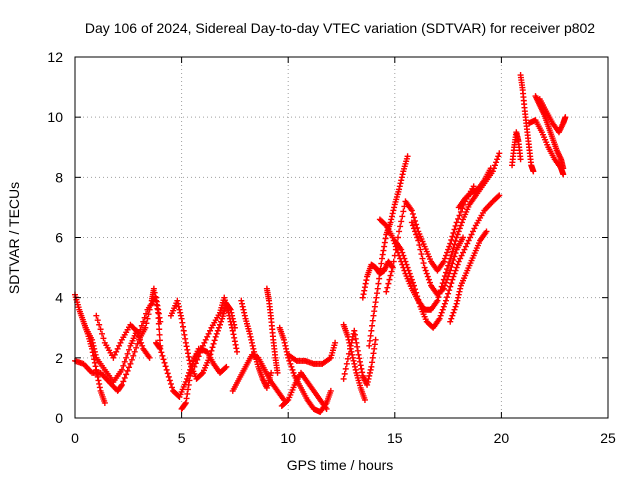  What do you see at coordinates (59, 418) in the screenshot?
I see `y-tick-label: 0` at bounding box center [59, 418].